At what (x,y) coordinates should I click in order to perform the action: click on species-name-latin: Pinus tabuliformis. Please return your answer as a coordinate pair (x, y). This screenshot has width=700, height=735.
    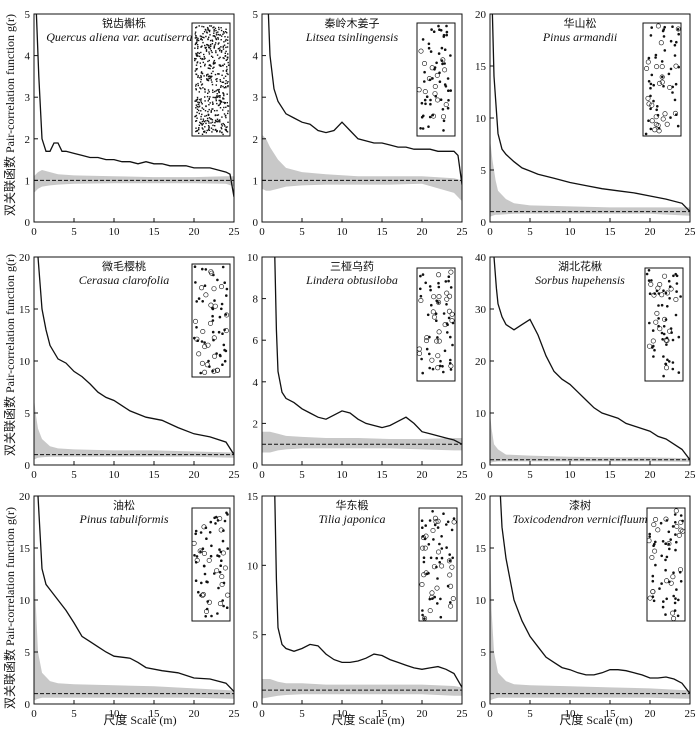
    Looking at the image, I should click on (123, 519).